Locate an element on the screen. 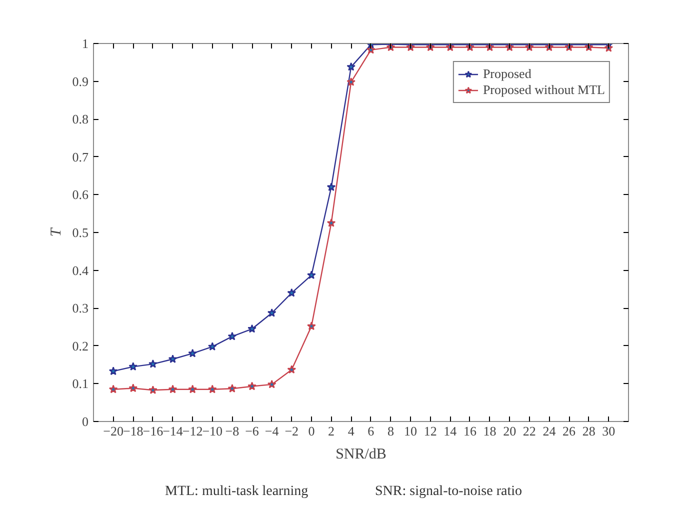 The height and width of the screenshot is (507, 674). x-tick-label: 22 is located at coordinates (529, 431).